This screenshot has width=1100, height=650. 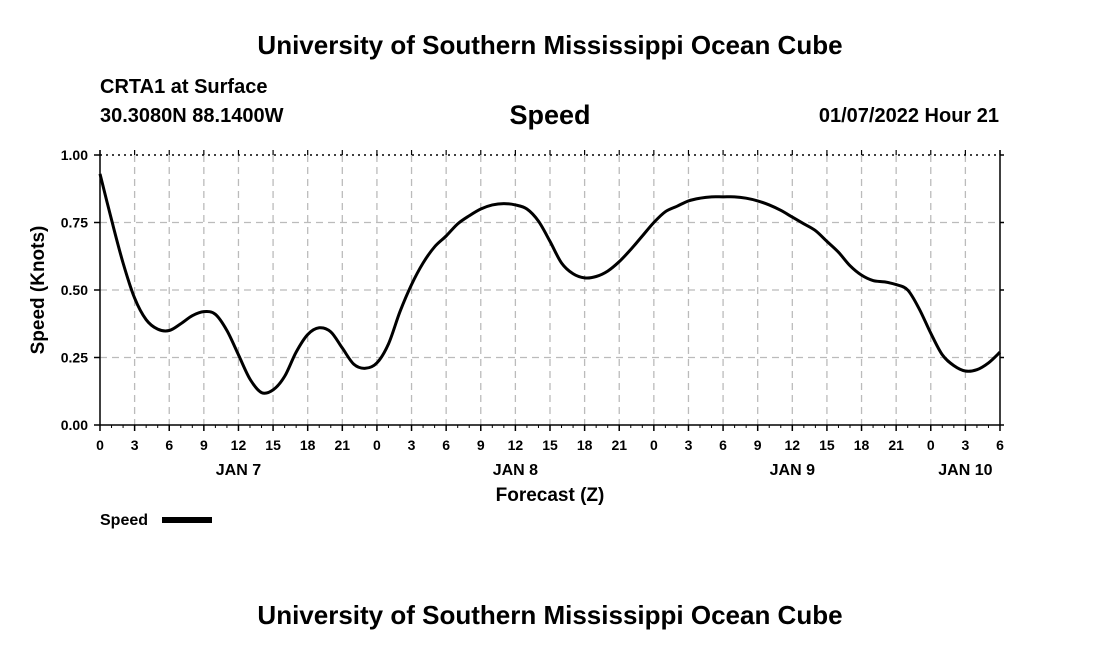 I want to click on y-tick-label: 0.25, so click(x=74, y=358).